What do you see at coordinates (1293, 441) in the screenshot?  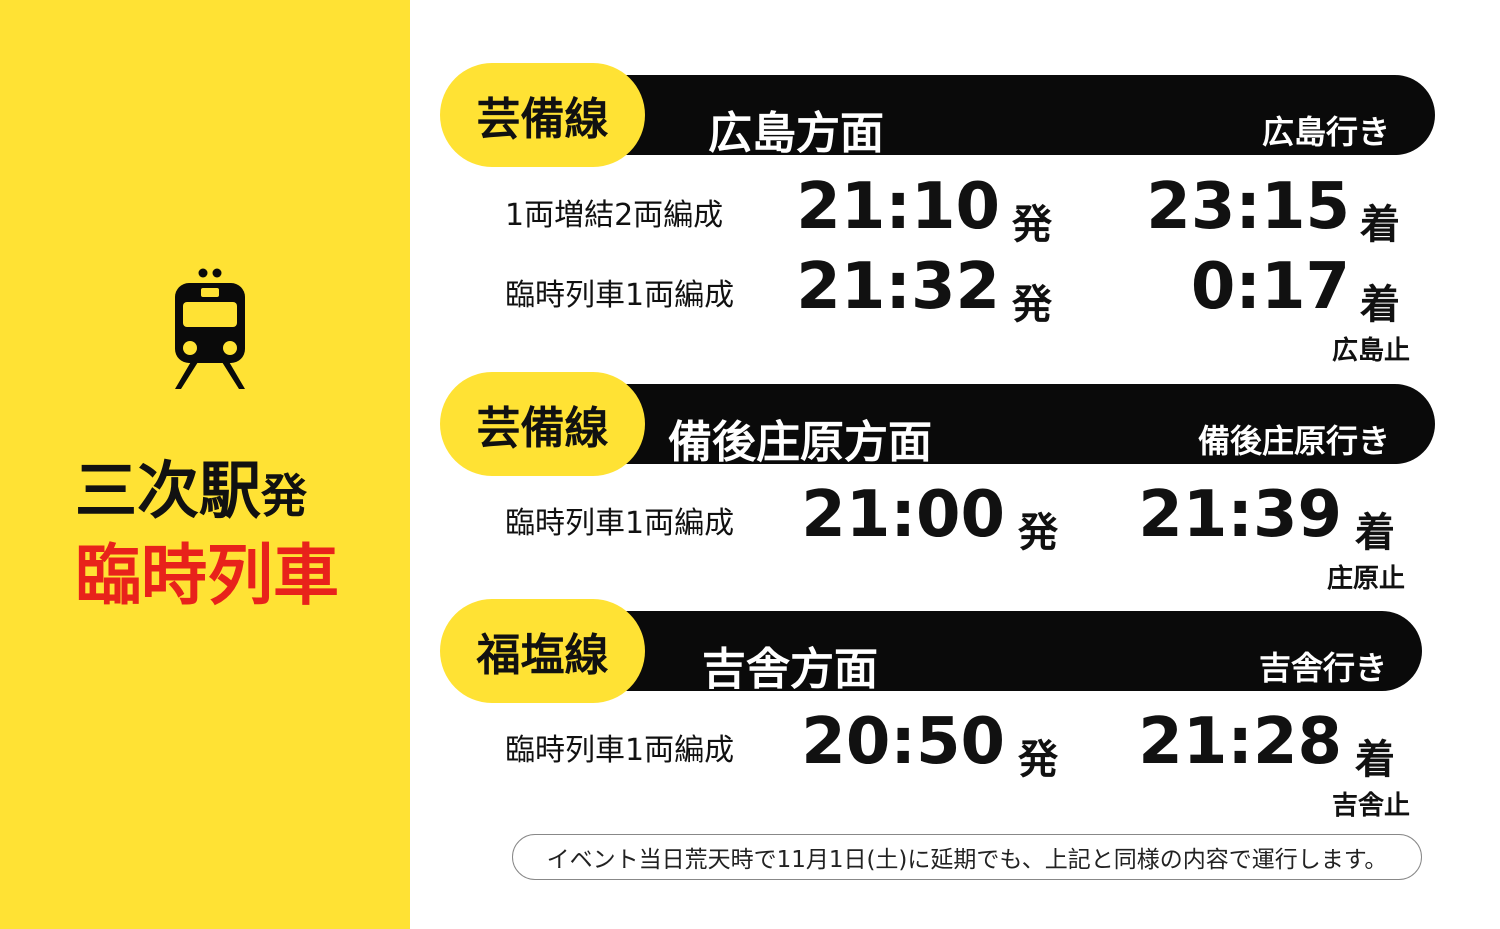 I see `destination: 備後庄原行き` at bounding box center [1293, 441].